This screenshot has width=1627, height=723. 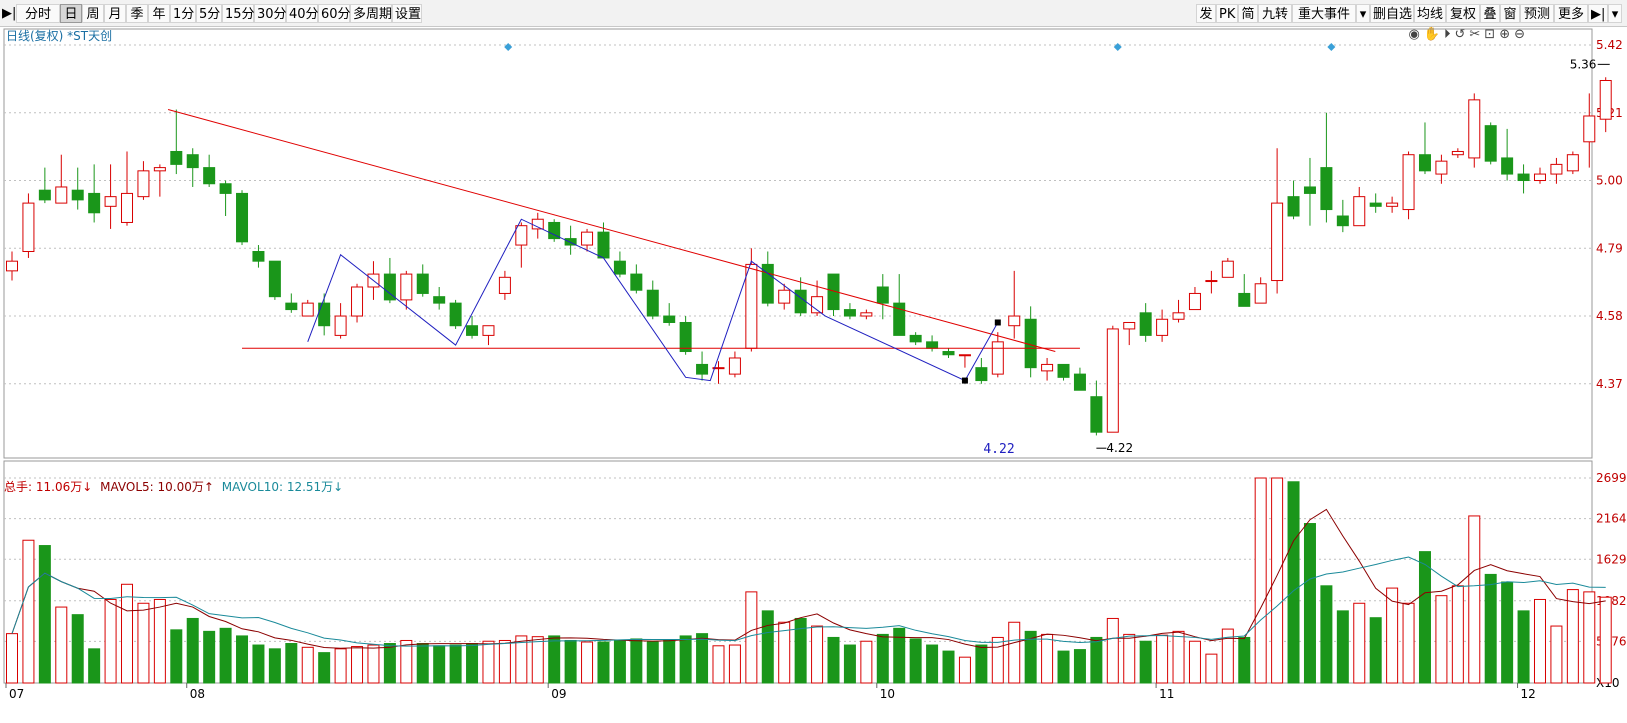 I want to click on zoom-in-icon: ⊕, so click(x=1507, y=34).